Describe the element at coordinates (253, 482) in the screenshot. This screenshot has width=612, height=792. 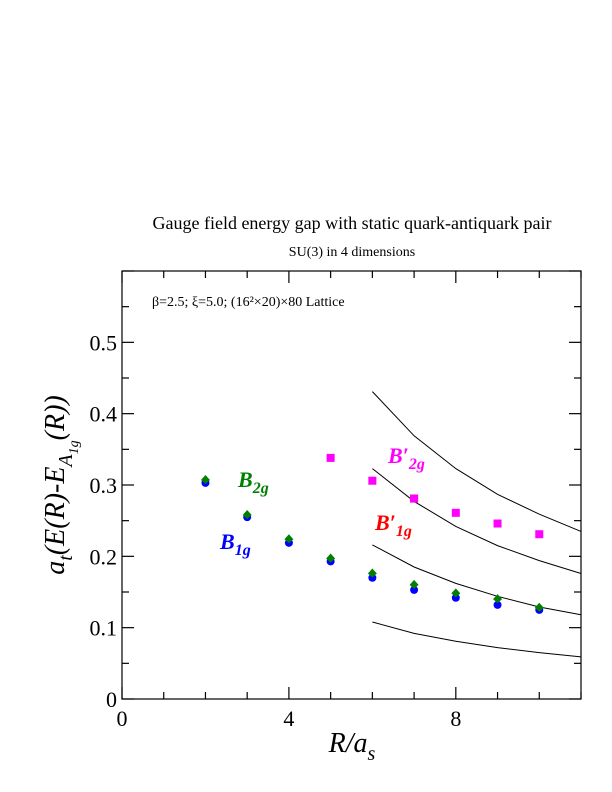
I see `series-label-B2g: B2g` at that location.